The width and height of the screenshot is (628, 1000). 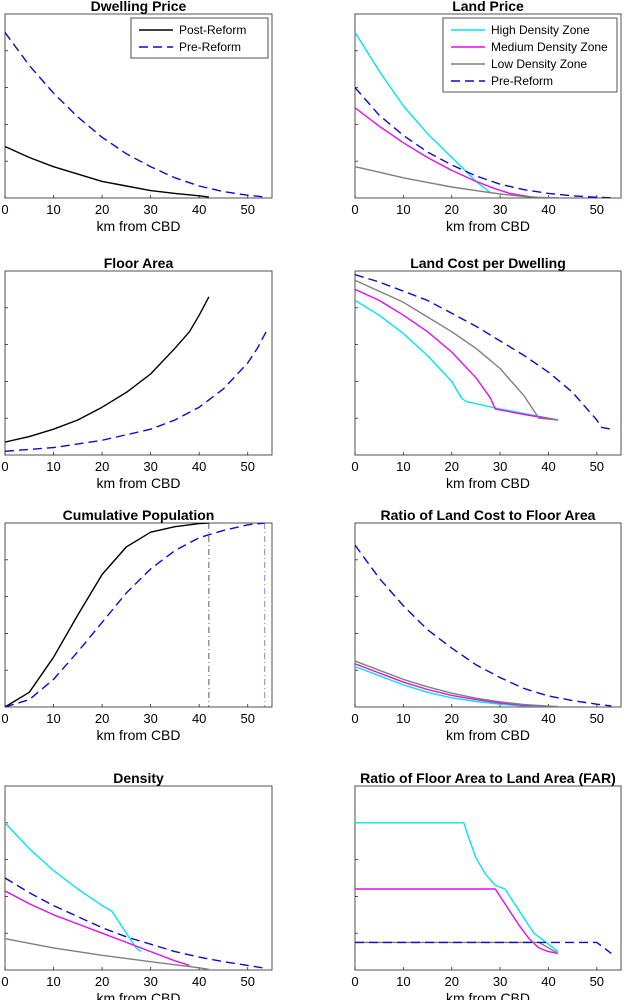 What do you see at coordinates (139, 7) in the screenshot?
I see `chart-title: Dwelling Price` at bounding box center [139, 7].